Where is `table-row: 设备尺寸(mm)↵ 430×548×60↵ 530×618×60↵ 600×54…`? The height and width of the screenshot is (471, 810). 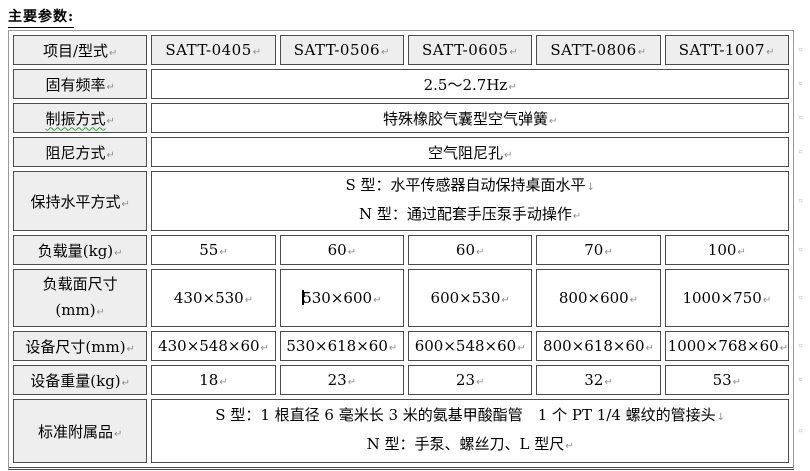 table-row: 设备尺寸(mm)↵ 430×548×60↵ 530×618×60↵ 600×54… is located at coordinates (401, 346).